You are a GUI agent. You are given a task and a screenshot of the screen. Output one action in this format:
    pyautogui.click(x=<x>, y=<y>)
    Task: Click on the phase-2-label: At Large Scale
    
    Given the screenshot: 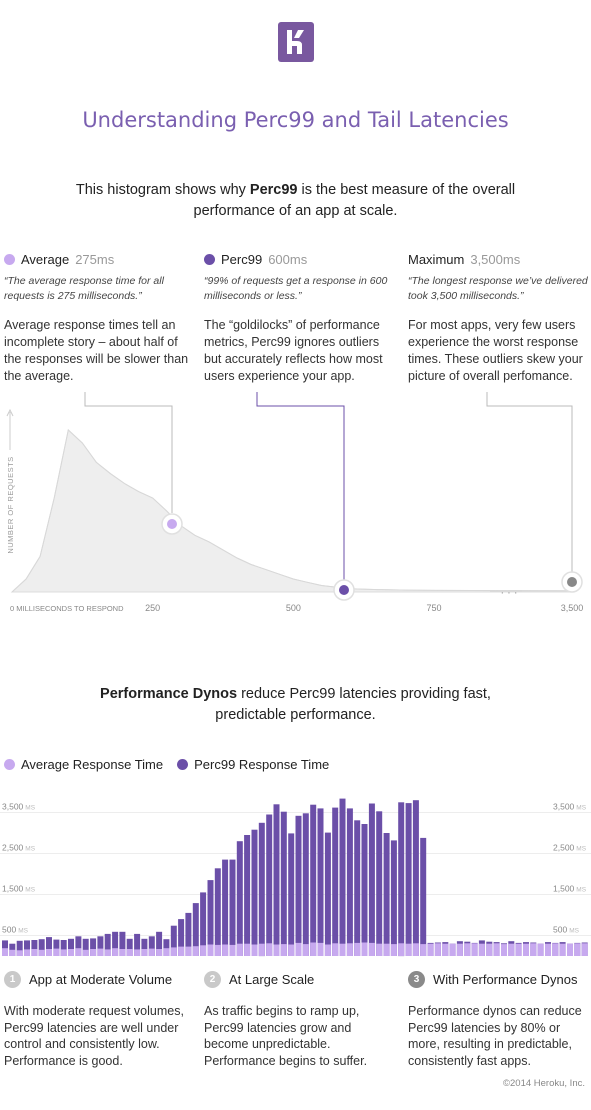 What is the action you would take?
    pyautogui.click(x=272, y=979)
    